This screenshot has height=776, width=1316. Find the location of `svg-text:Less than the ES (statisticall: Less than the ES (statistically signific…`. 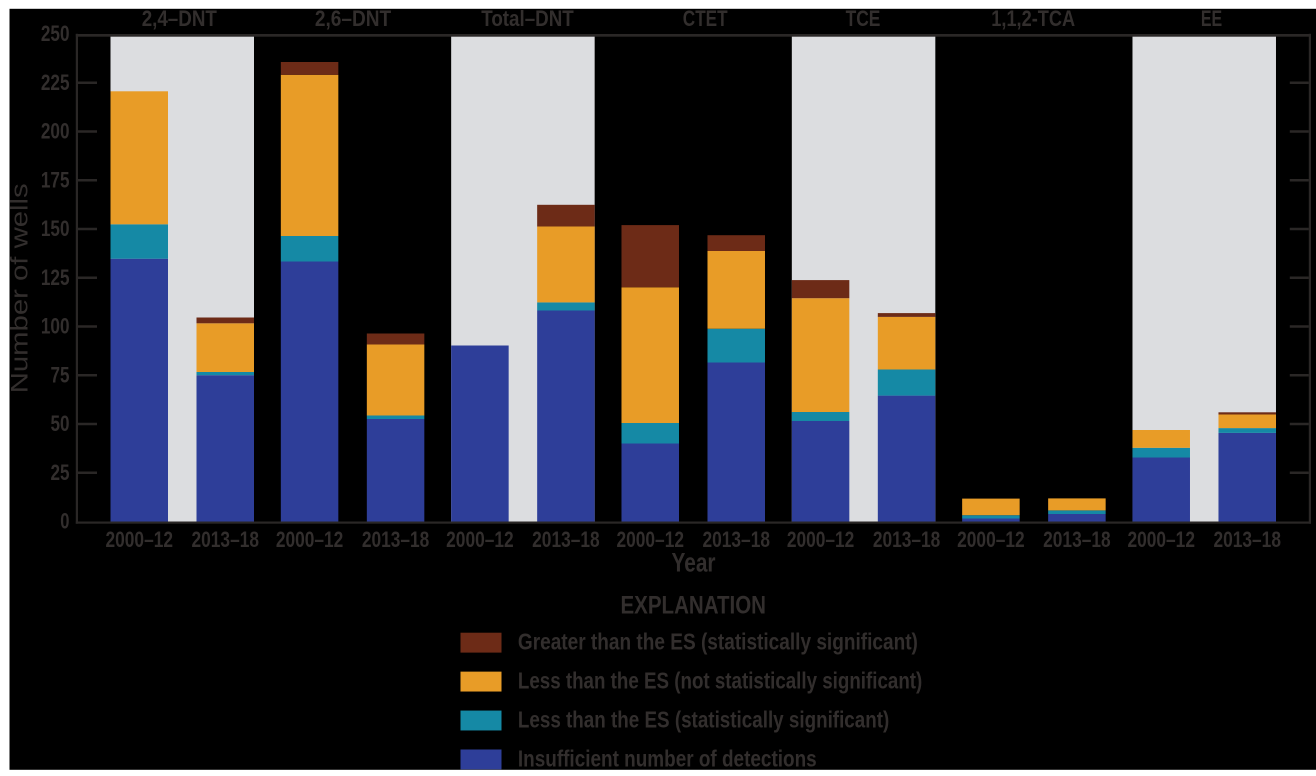

svg-text:Less than the ES (statisticall: Less than the ES (statistically signific… is located at coordinates (703, 719).